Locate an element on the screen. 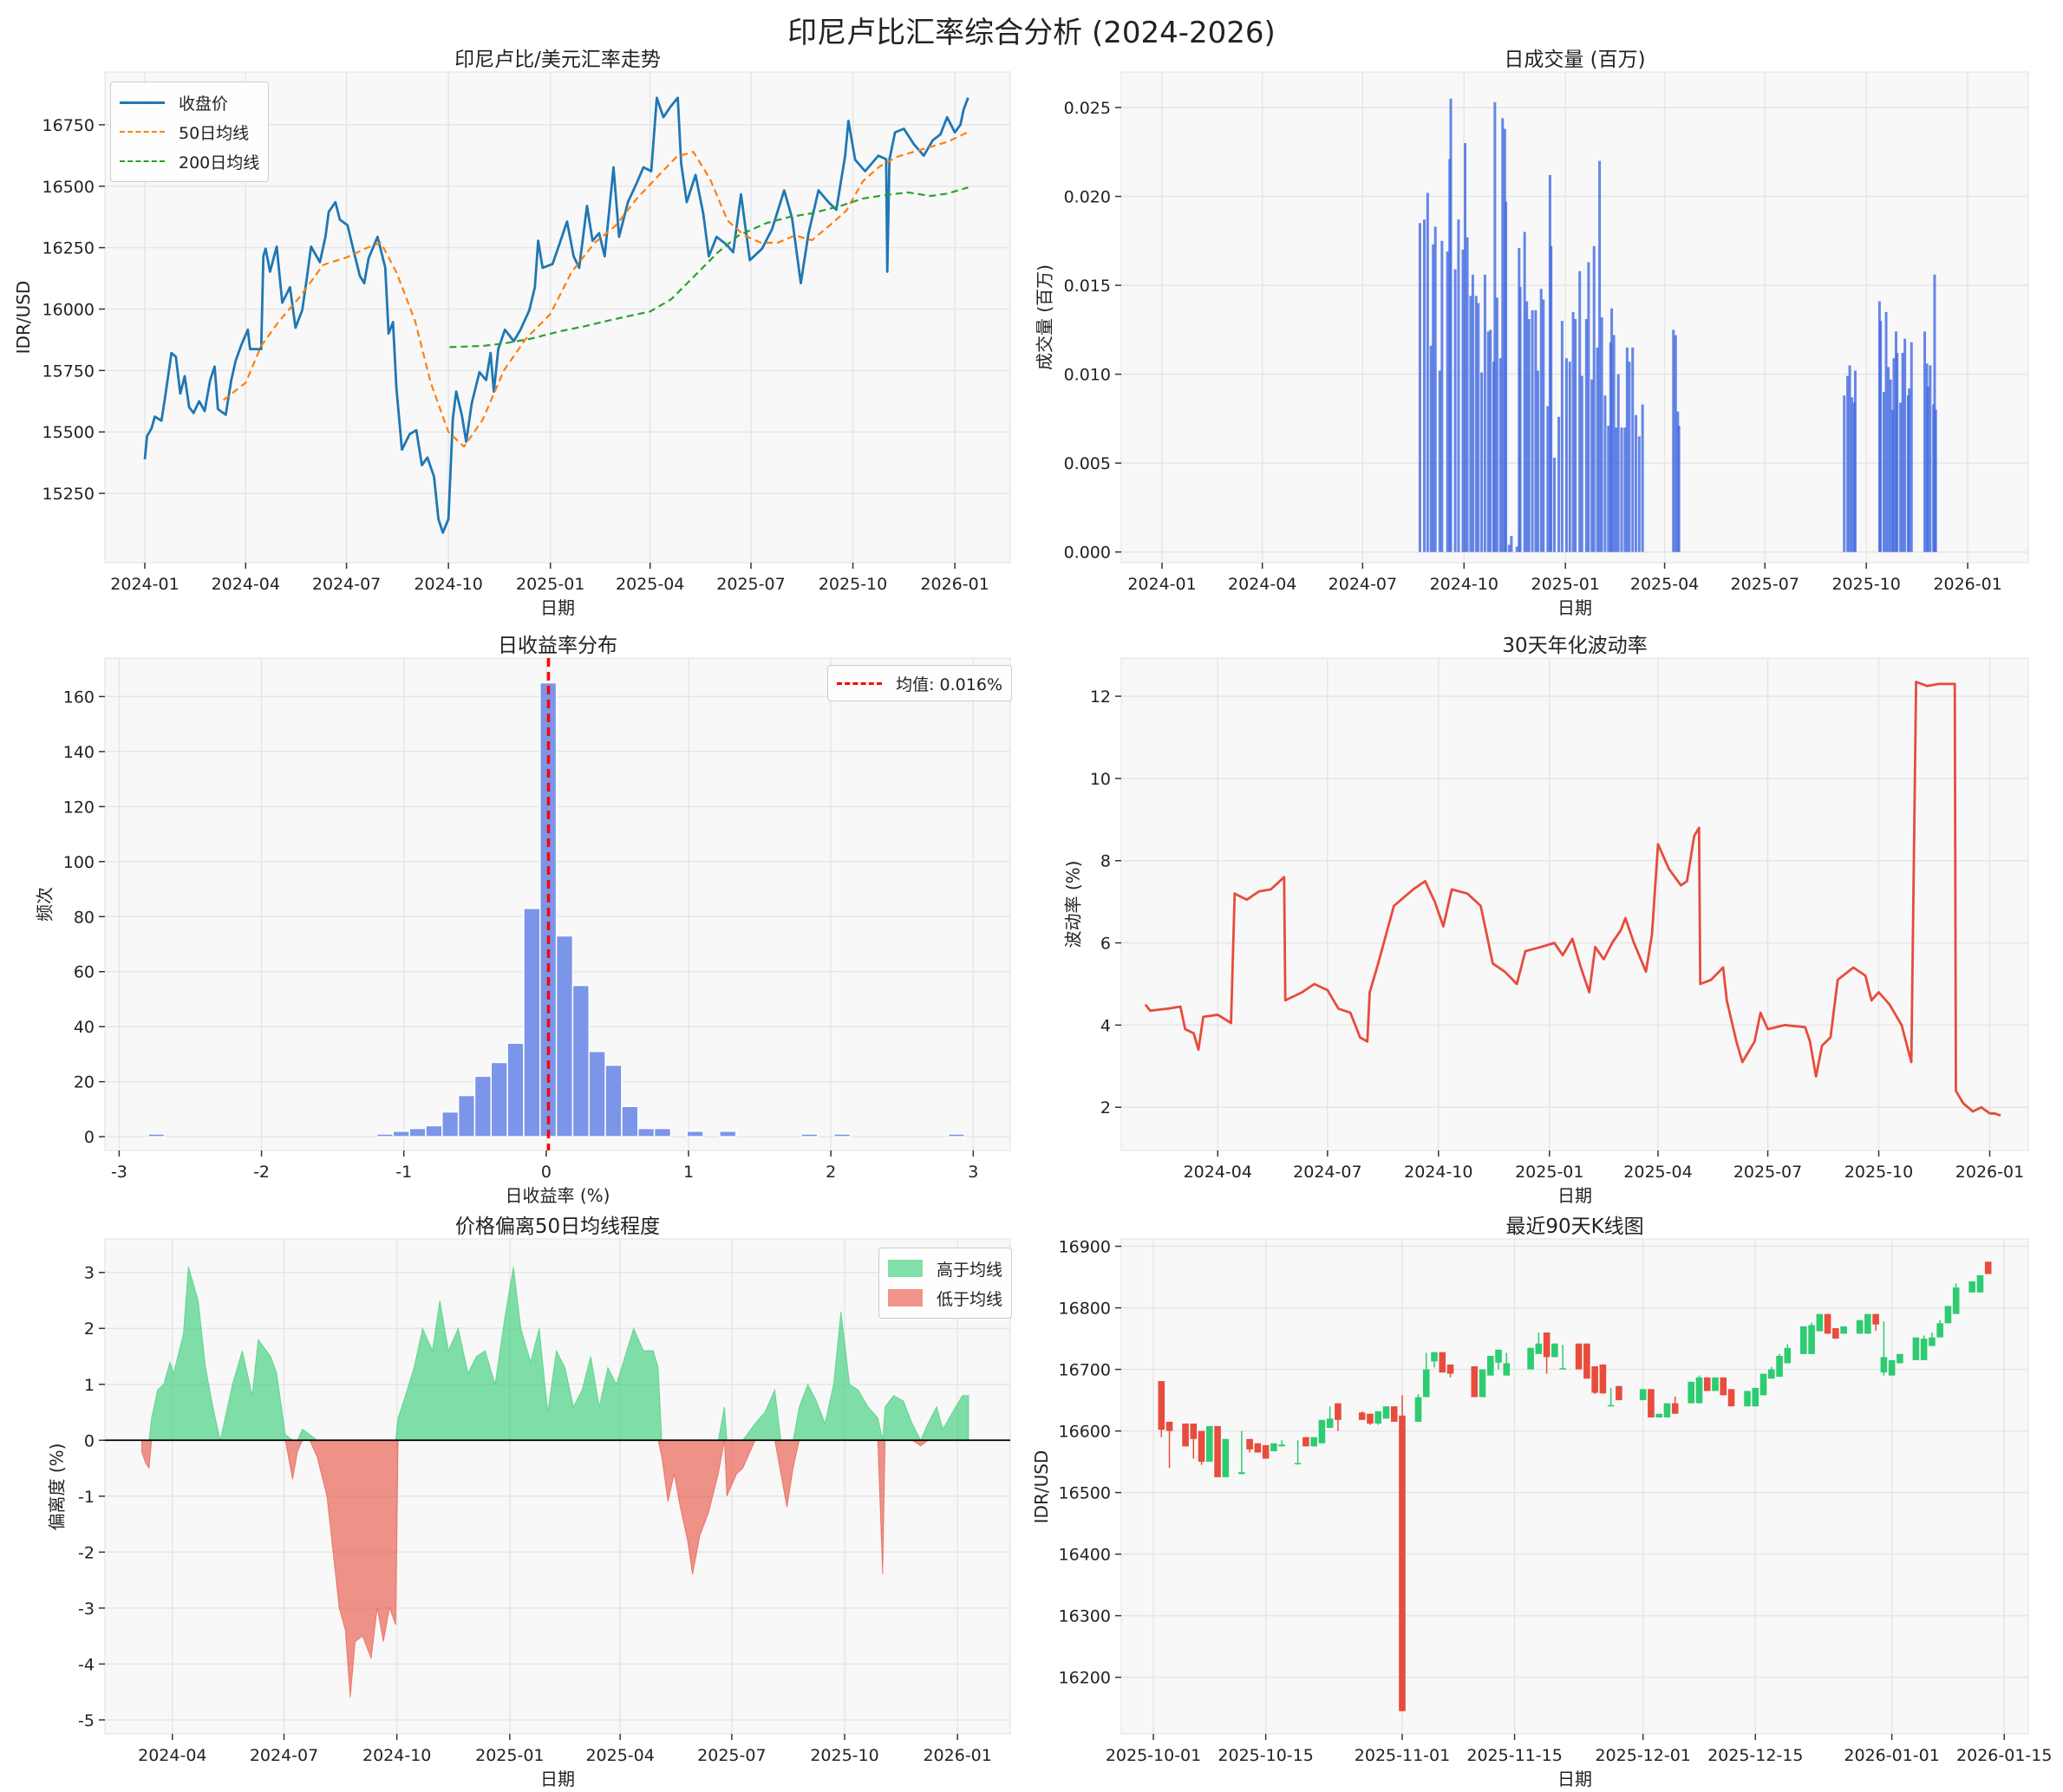 Image resolution: width=2063 pixels, height=1792 pixels. legend-label: 高于均线 is located at coordinates (969, 1270).